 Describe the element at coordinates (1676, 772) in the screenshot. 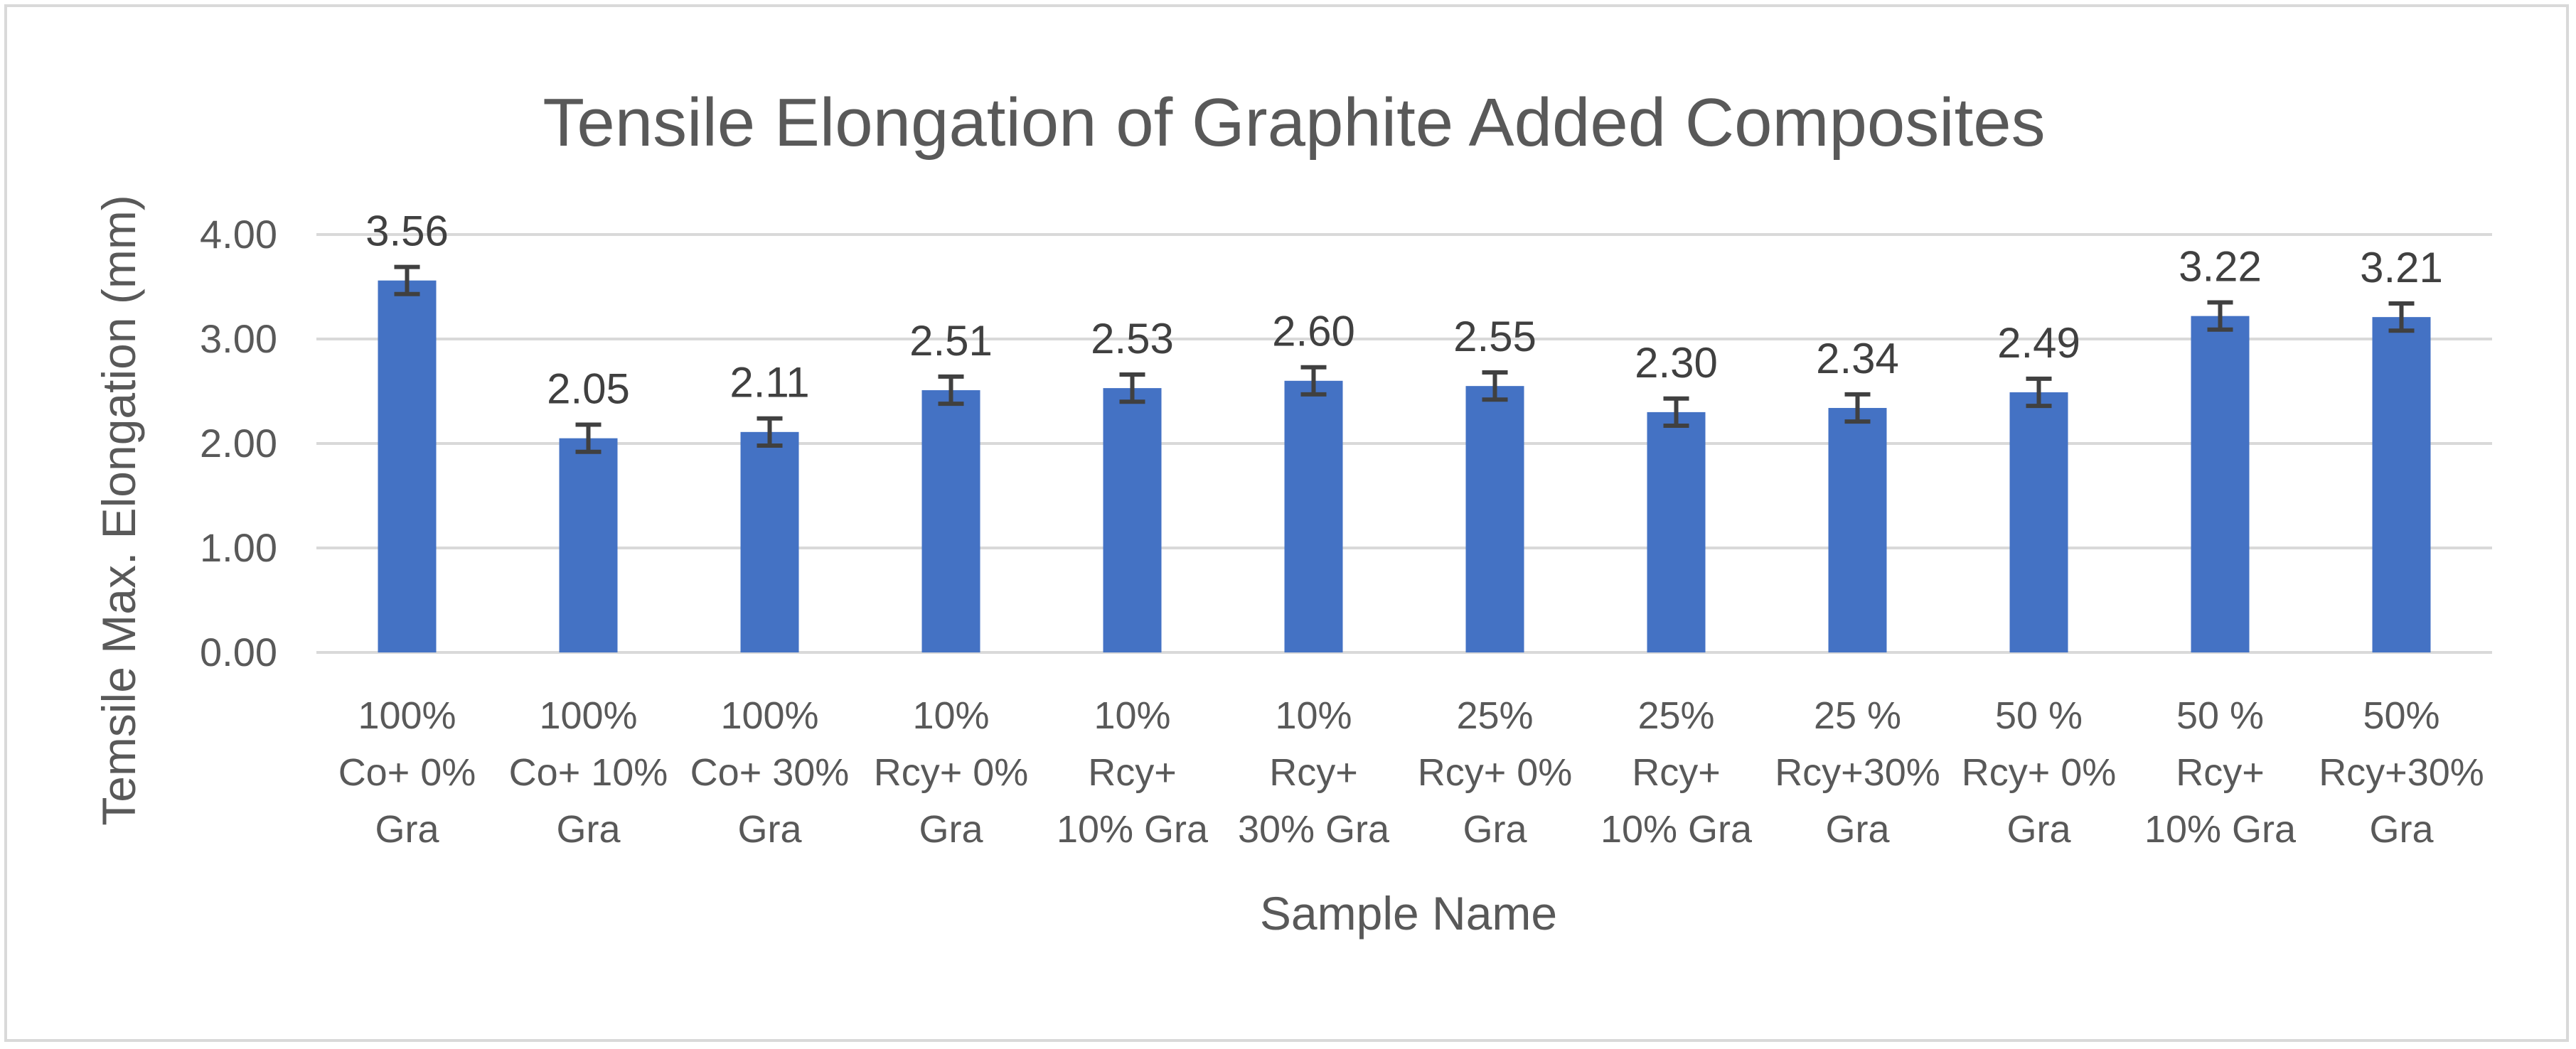

I see `x-category-label: 25% Rcy+ 10% Gra` at that location.